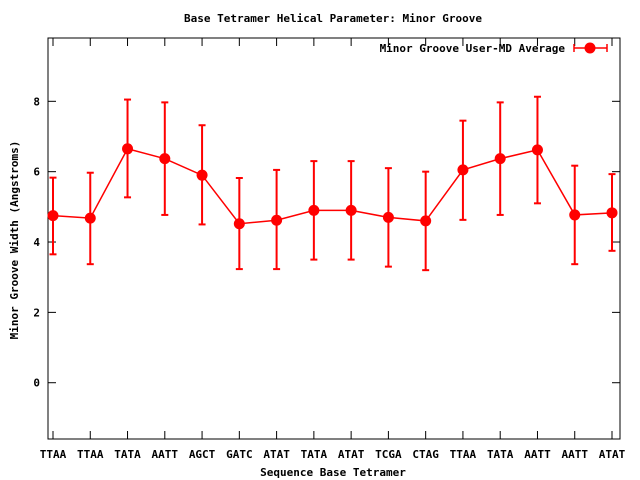 The image size is (640, 480). Describe the element at coordinates (14, 240) in the screenshot. I see `y-axis-label: Minor Groove Width (Angstroms)` at that location.